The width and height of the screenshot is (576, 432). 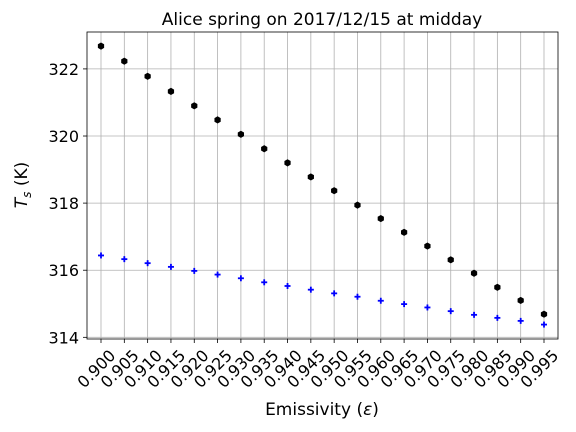 What do you see at coordinates (63, 136) in the screenshot?
I see `y-tick-label: 320` at bounding box center [63, 136].